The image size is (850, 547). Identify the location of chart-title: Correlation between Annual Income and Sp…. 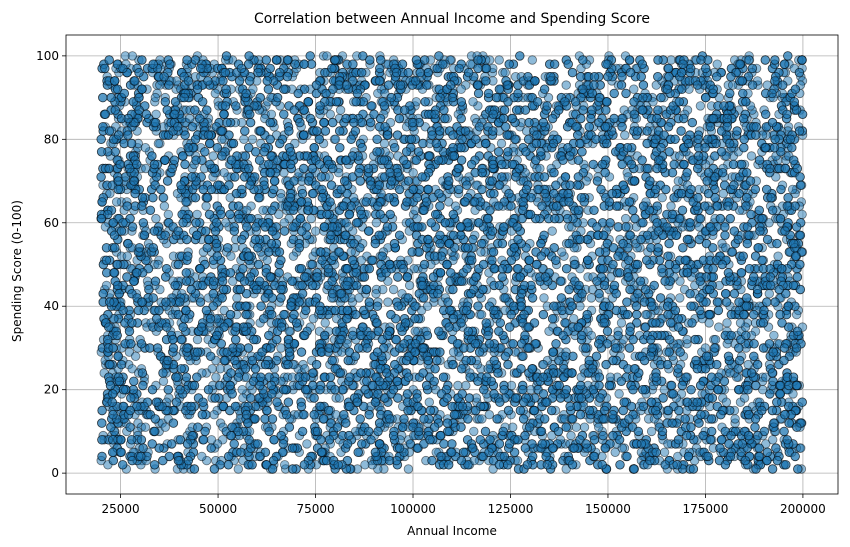
(452, 19).